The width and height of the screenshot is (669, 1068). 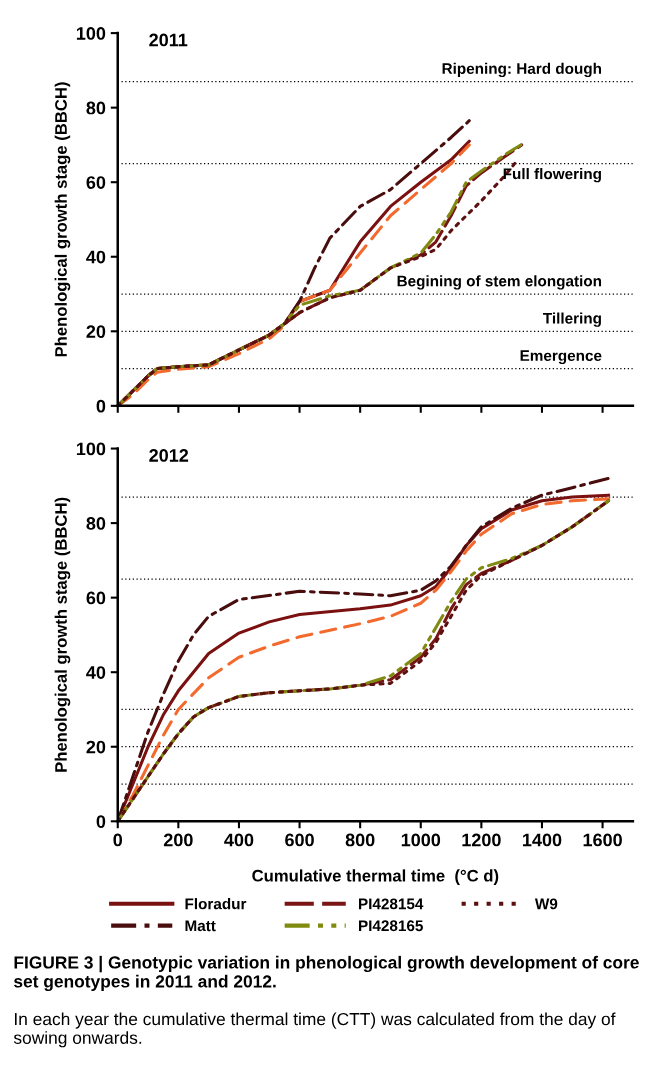 What do you see at coordinates (561, 357) in the screenshot?
I see `ref-line-label: Emergence` at bounding box center [561, 357].